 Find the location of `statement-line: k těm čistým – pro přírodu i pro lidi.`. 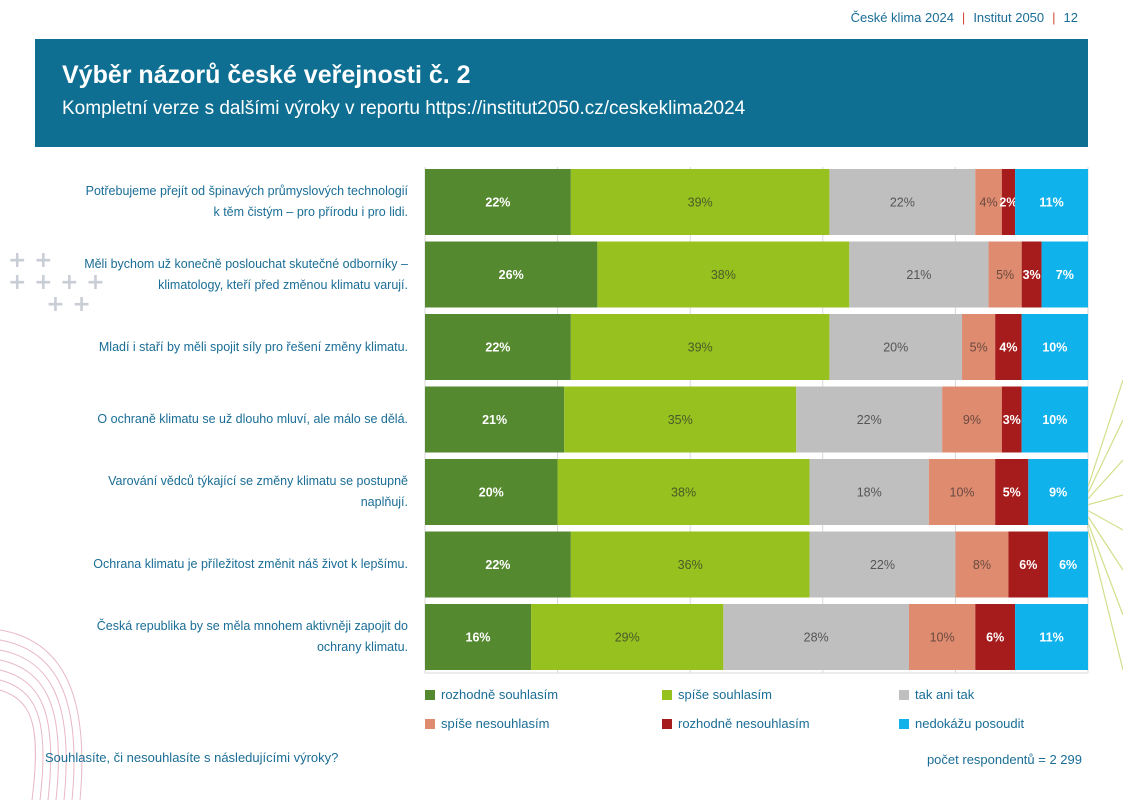

statement-line: k těm čistým – pro přírodu i pro lidi. is located at coordinates (310, 212).